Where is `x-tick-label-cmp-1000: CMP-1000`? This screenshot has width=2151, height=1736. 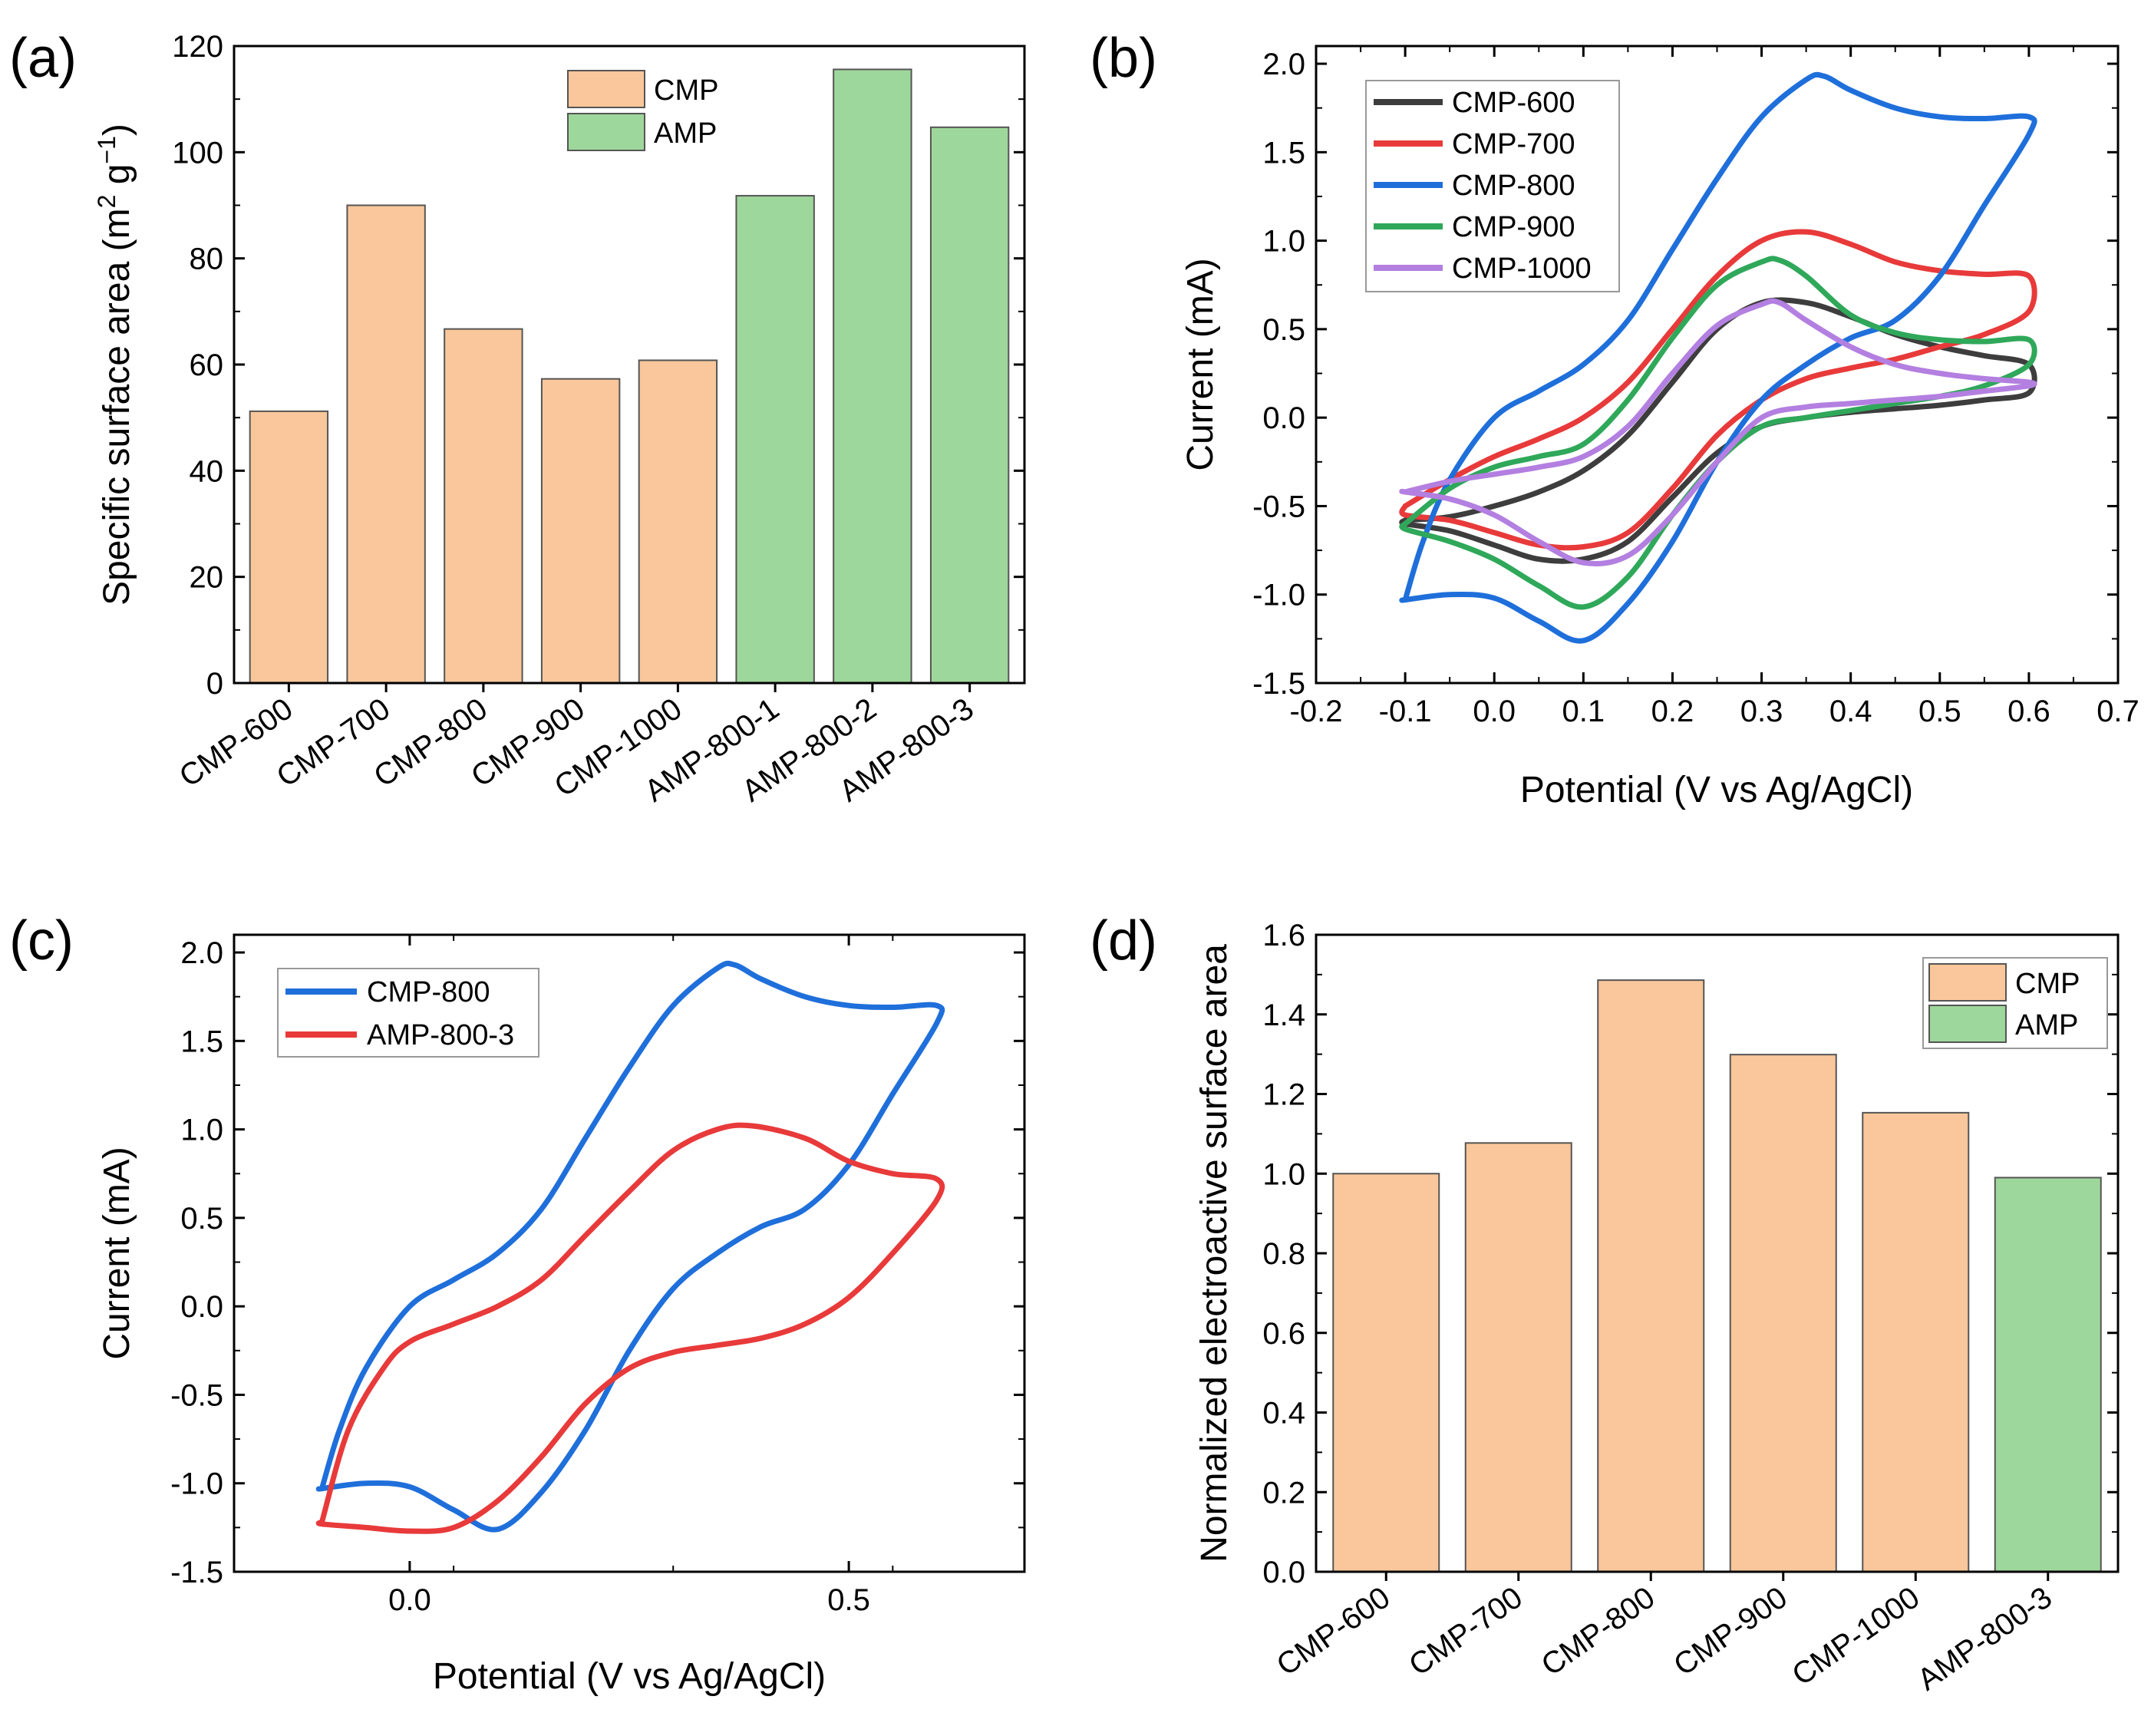 x-tick-label-cmp-1000: CMP-1000 is located at coordinates (1856, 1636).